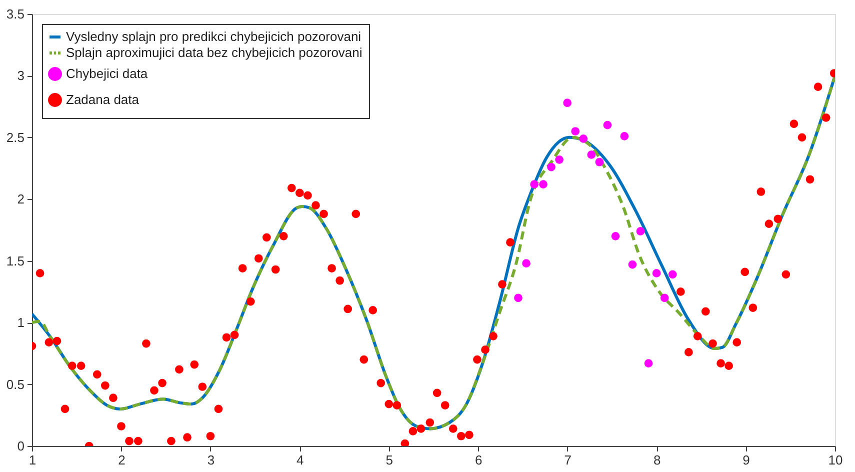 The height and width of the screenshot is (472, 855). I want to click on legend-label: Zadana data, so click(103, 99).